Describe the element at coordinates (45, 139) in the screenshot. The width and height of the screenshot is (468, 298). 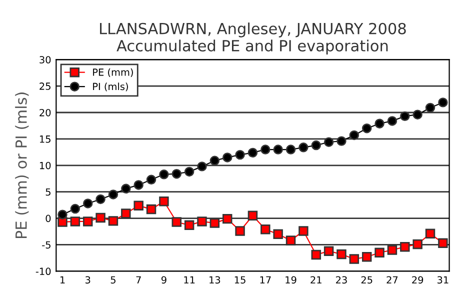
I see `y-tick-label: 15` at that location.